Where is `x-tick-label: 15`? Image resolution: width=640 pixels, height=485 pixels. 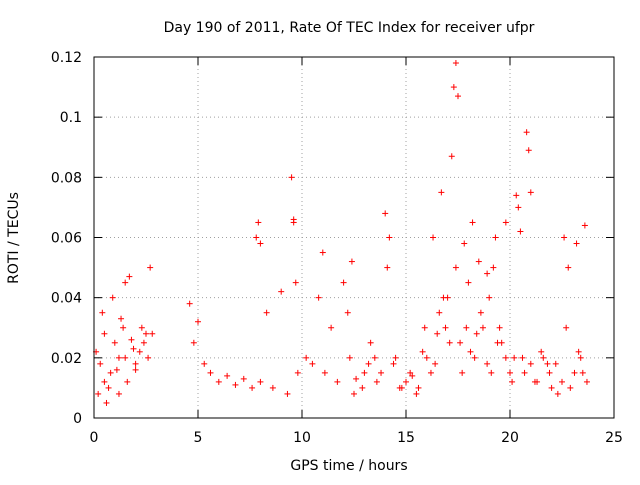
x-tick-label: 15 is located at coordinates (406, 438).